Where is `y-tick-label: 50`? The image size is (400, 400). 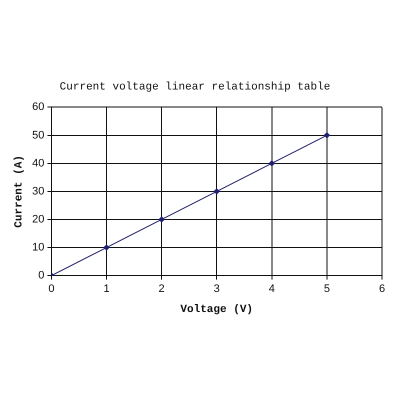 y-tick-label: 50 is located at coordinates (38, 135).